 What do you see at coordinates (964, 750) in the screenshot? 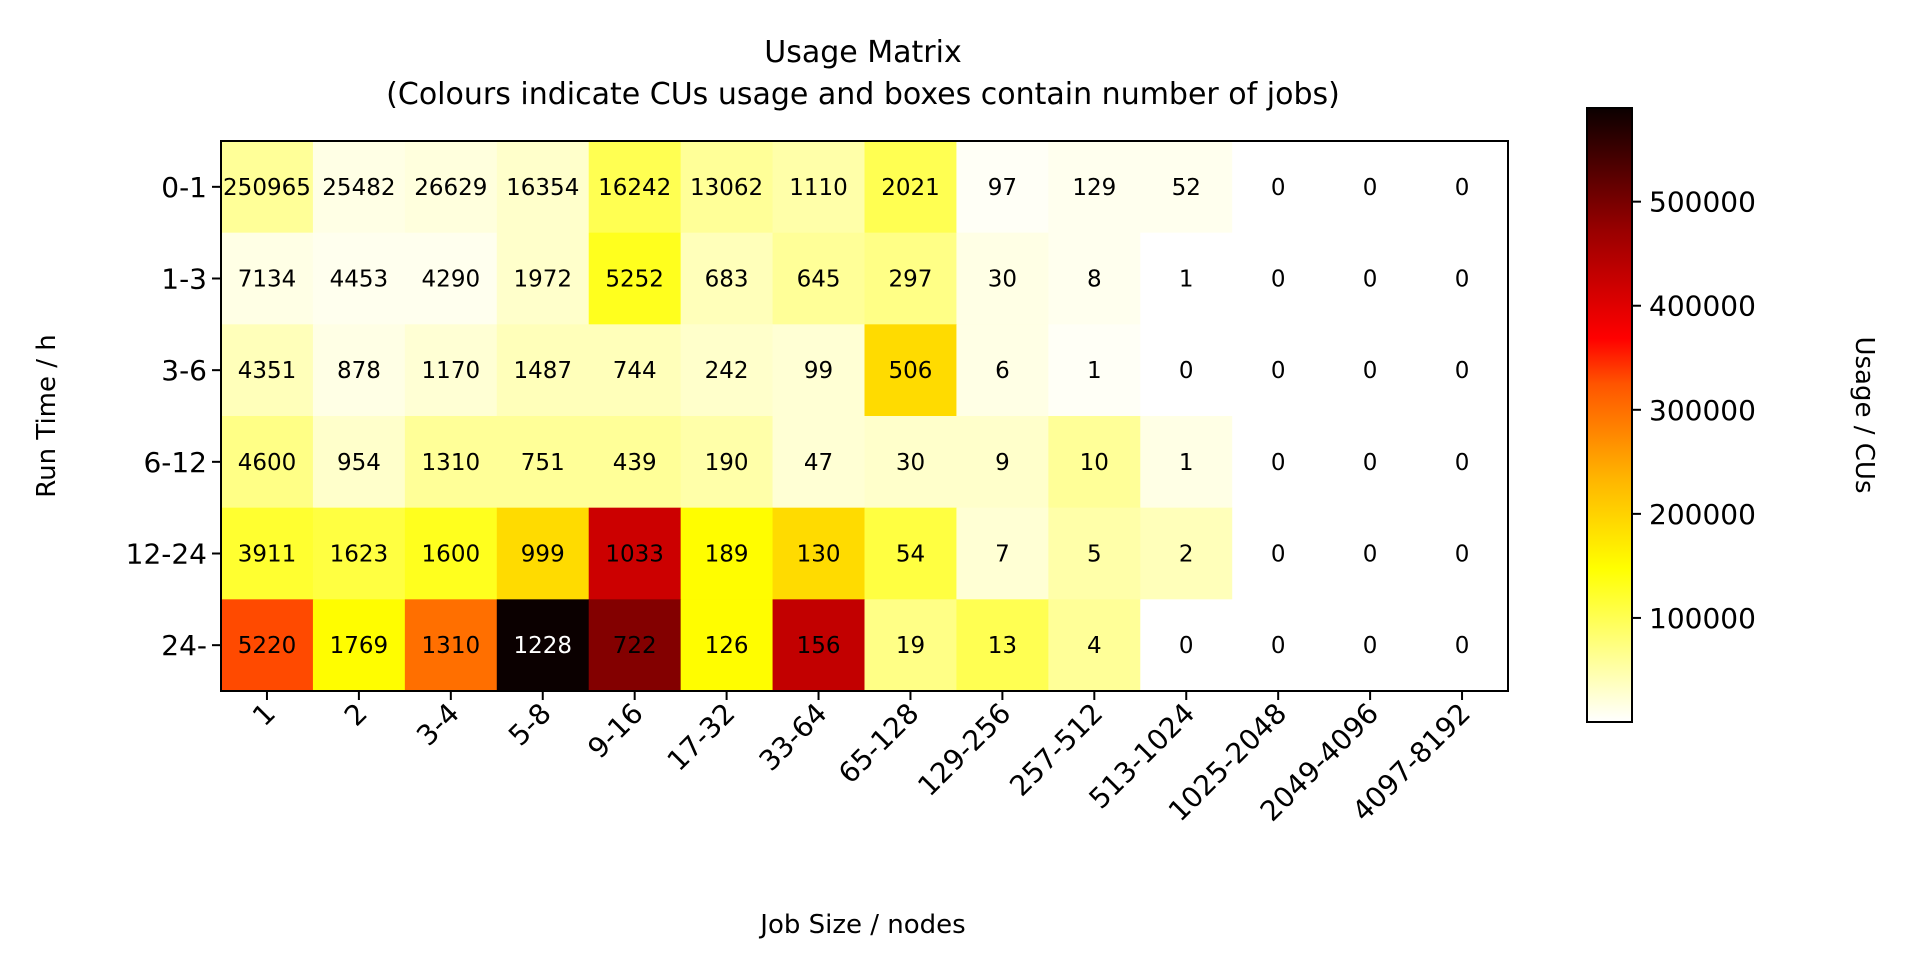
I see `x-tick-label: 129-256` at bounding box center [964, 750].